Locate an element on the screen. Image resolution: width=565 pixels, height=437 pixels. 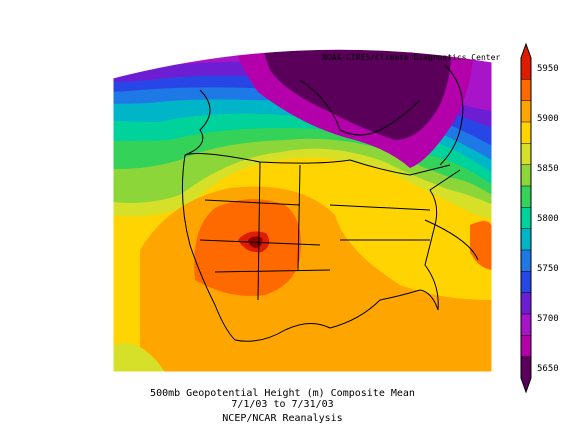
colorbar-label-5900: 5900 is located at coordinates (548, 119).